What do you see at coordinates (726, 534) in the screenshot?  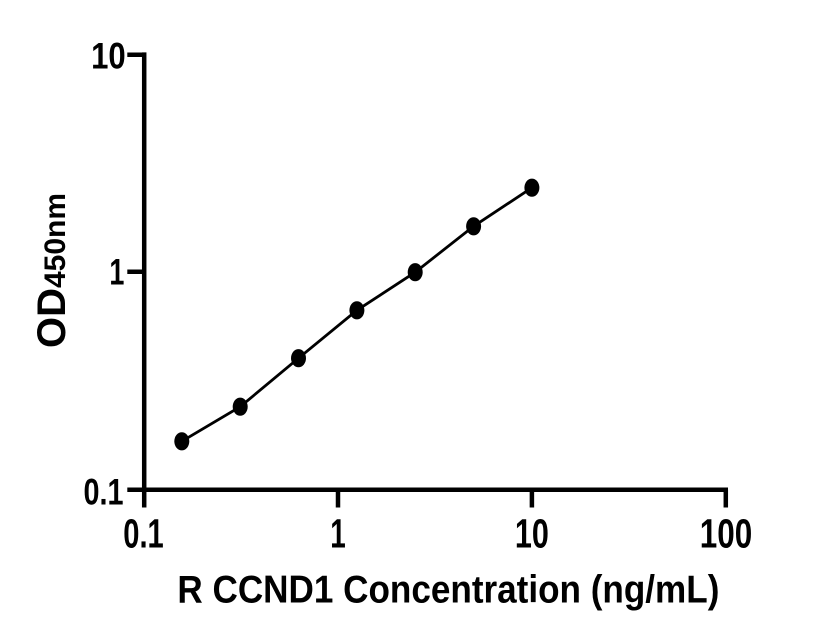 I see `svg-text: 100` at bounding box center [726, 534].